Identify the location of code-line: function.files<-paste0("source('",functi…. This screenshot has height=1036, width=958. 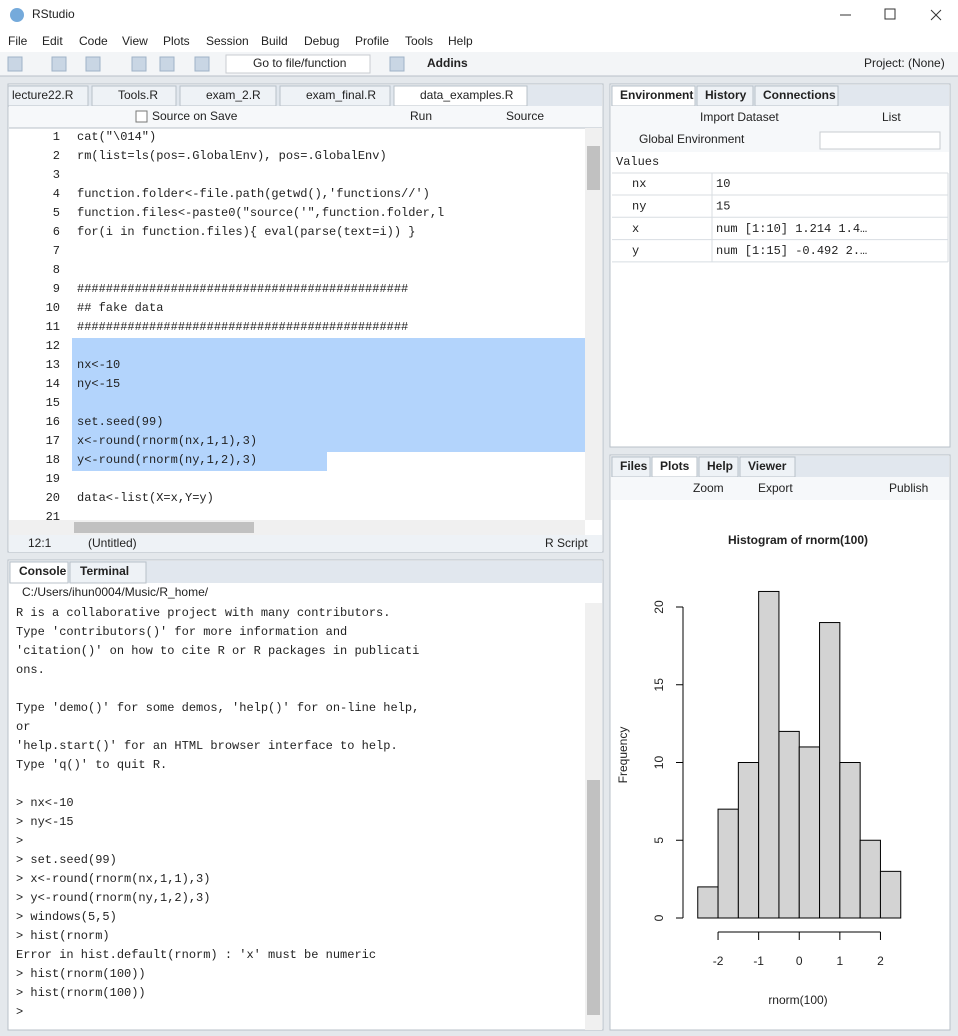
(260, 213).